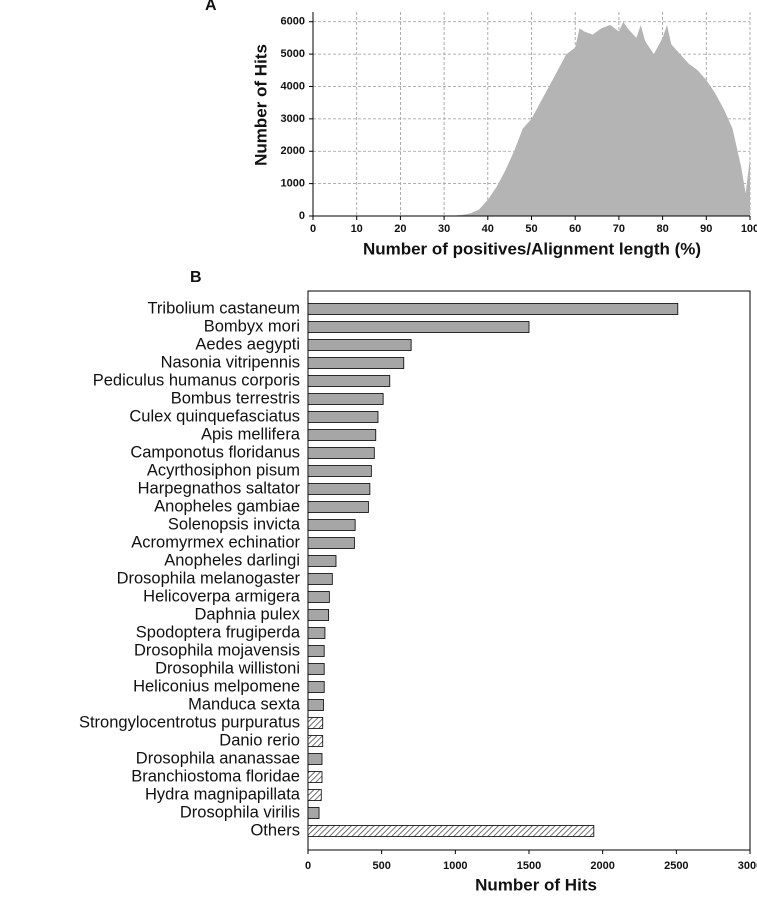 The image size is (757, 898). I want to click on x-tick-label: 2500, so click(676, 866).